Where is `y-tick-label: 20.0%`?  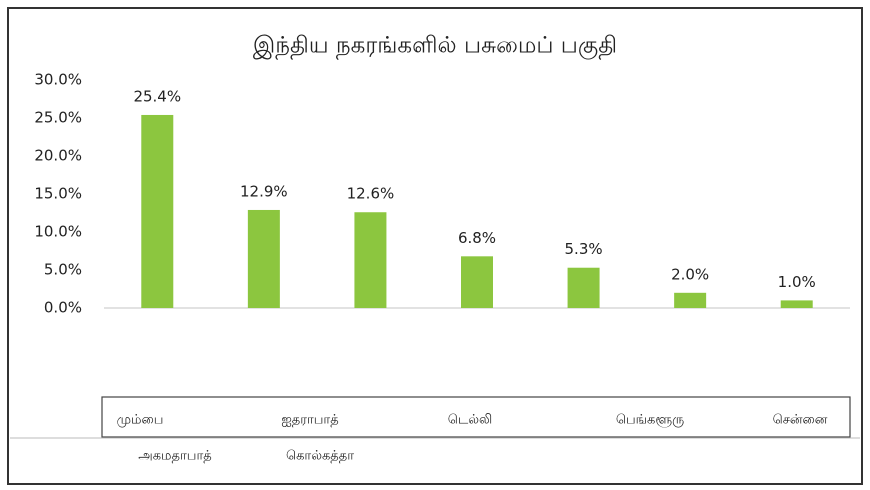 y-tick-label: 20.0% is located at coordinates (58, 156).